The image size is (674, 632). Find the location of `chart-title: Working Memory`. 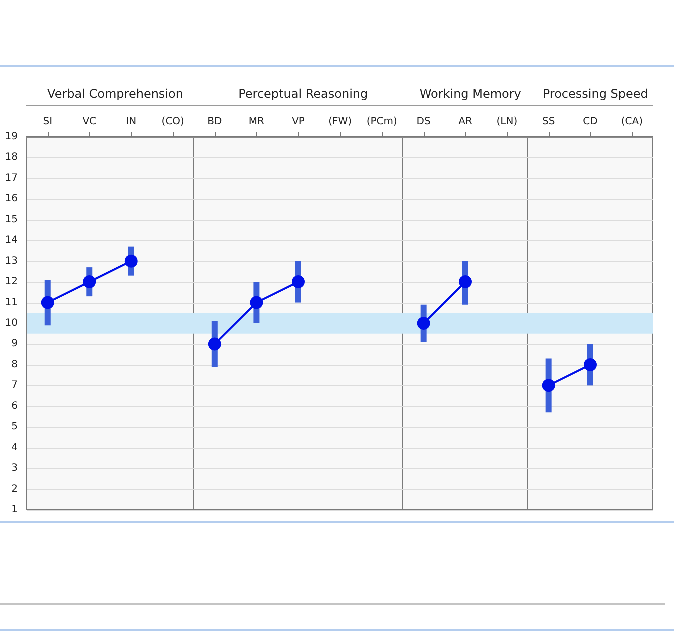

chart-title: Working Memory is located at coordinates (471, 94).